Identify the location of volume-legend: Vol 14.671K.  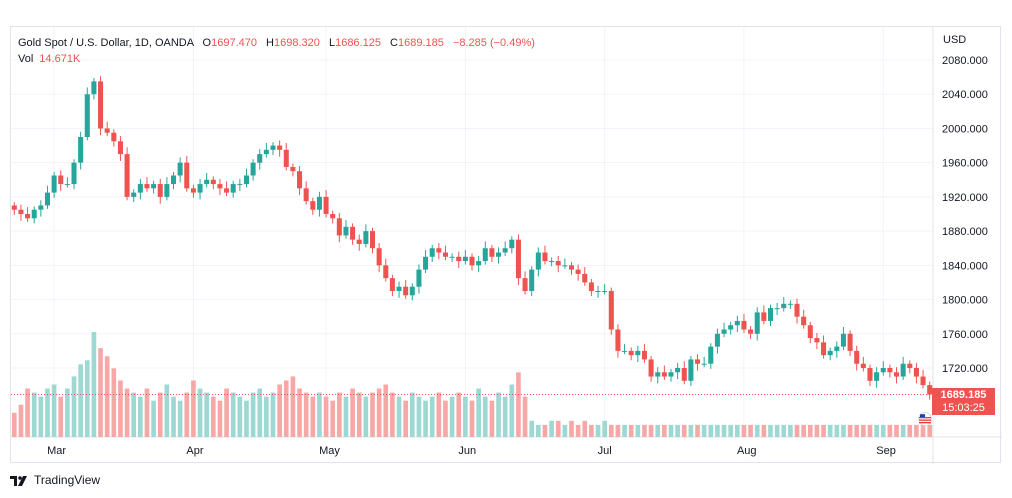
(49, 59).